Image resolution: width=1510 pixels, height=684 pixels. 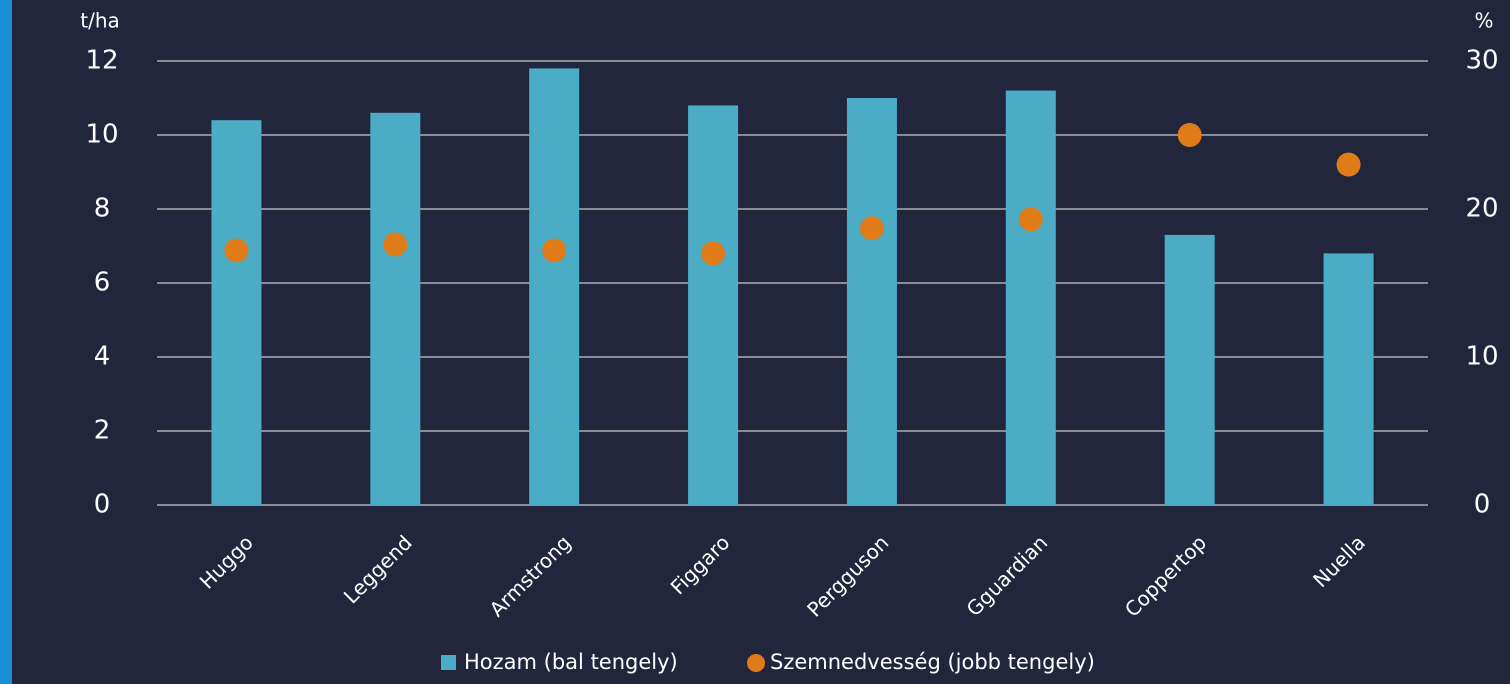 What do you see at coordinates (1482, 505) in the screenshot?
I see `y2-tick-label: 0` at bounding box center [1482, 505].